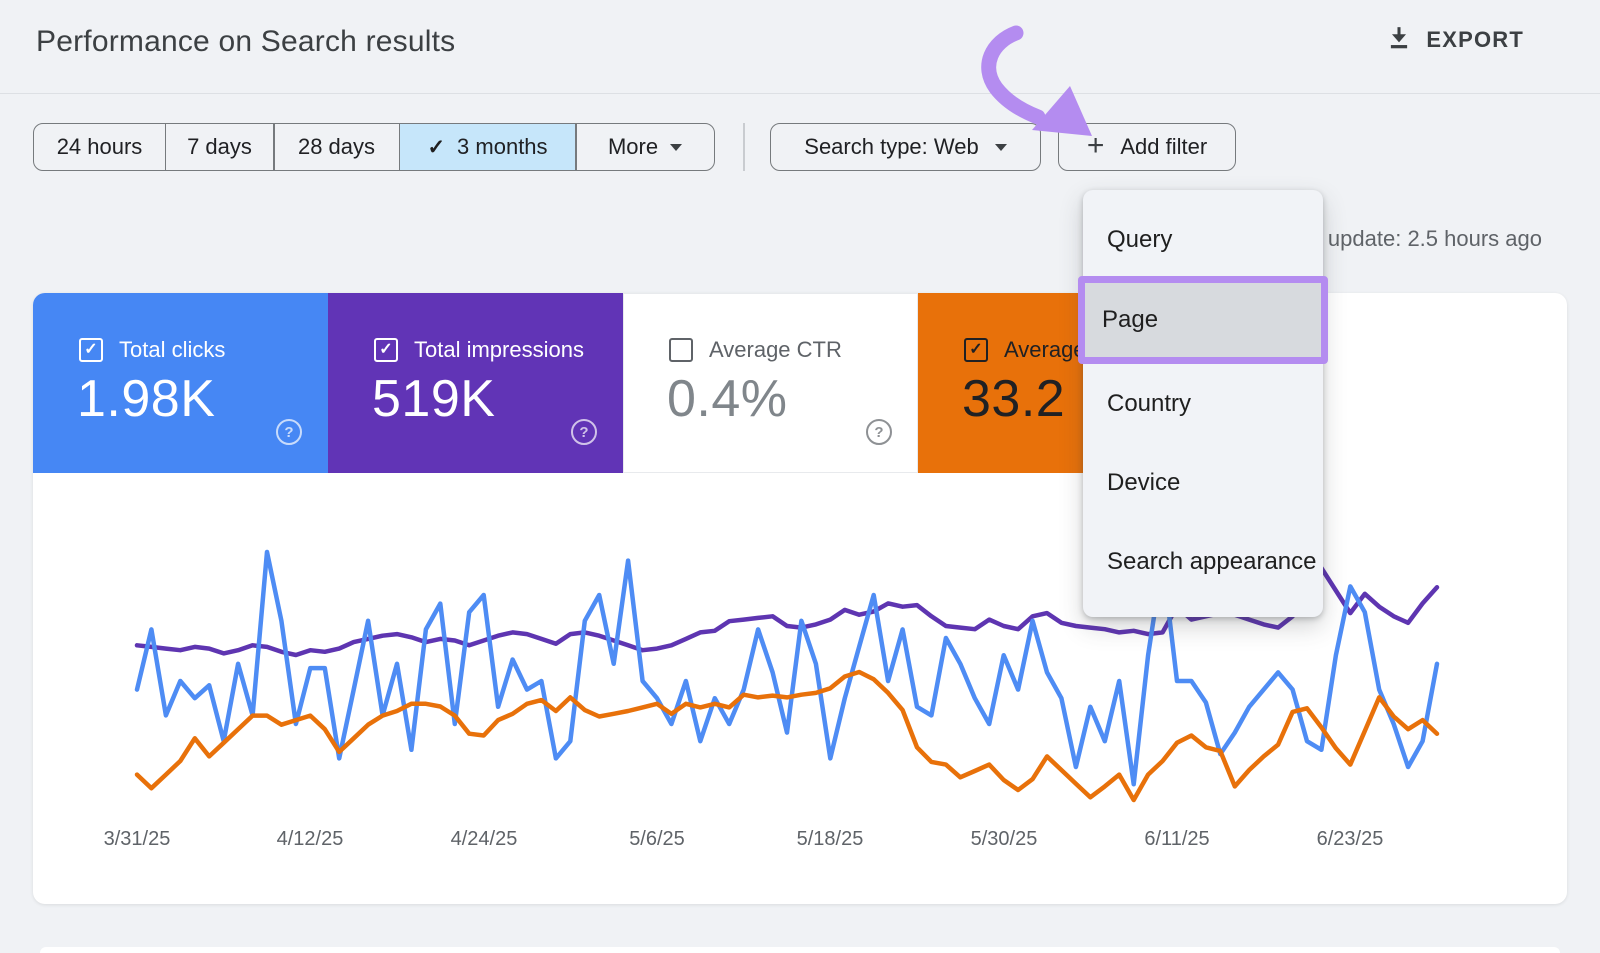 This screenshot has height=953, width=1600. I want to click on metric-total-impressions: ✓ Total impressions 519K ?, so click(475, 383).